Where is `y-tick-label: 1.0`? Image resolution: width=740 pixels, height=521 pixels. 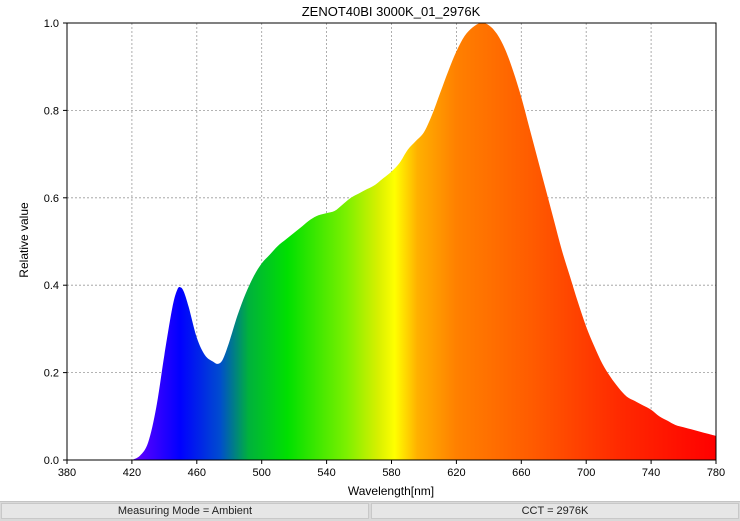
y-tick-label: 1.0 is located at coordinates (51, 24).